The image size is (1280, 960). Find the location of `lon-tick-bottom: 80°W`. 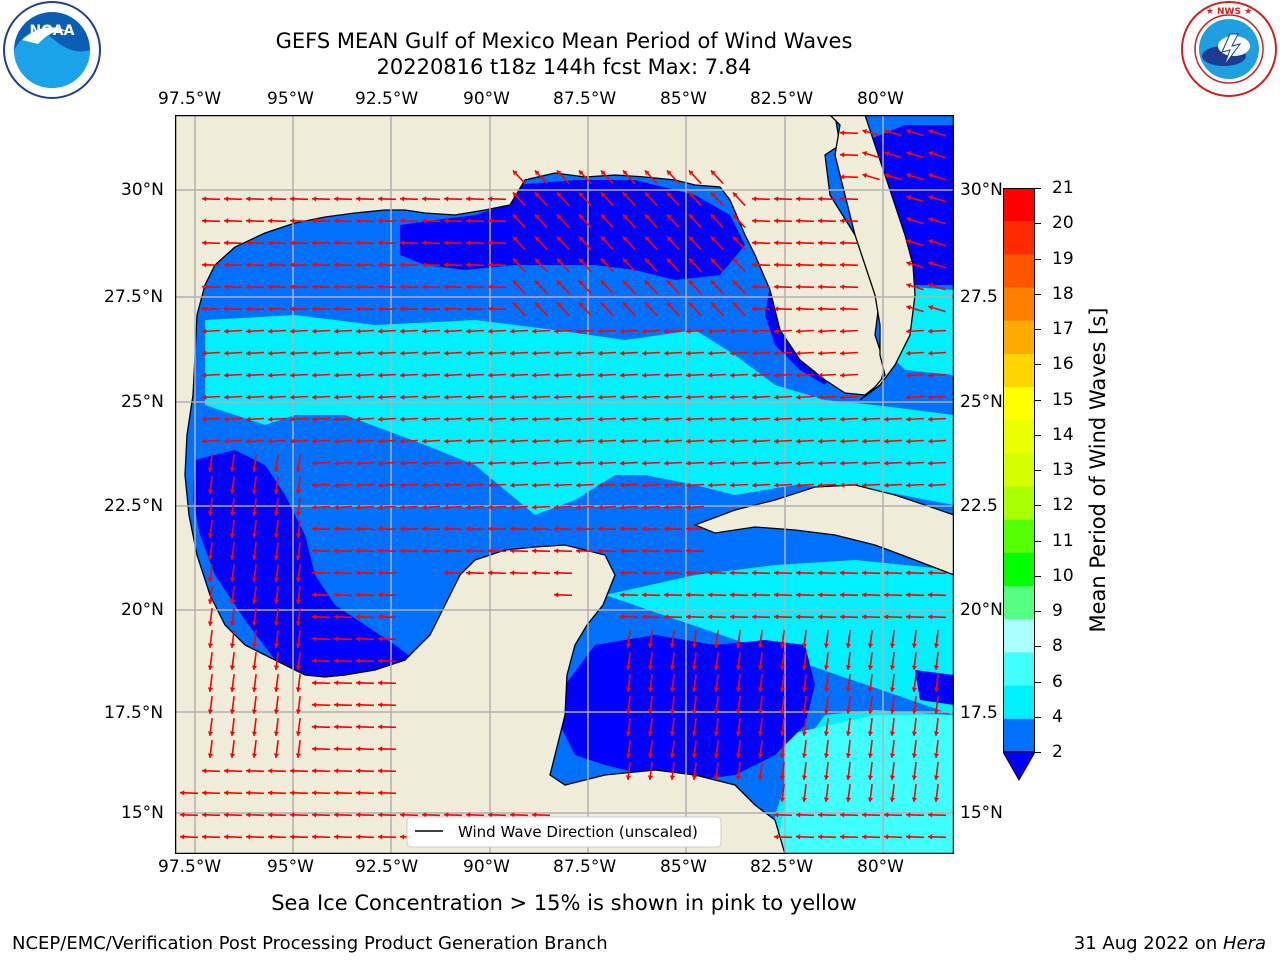

lon-tick-bottom: 80°W is located at coordinates (880, 867).